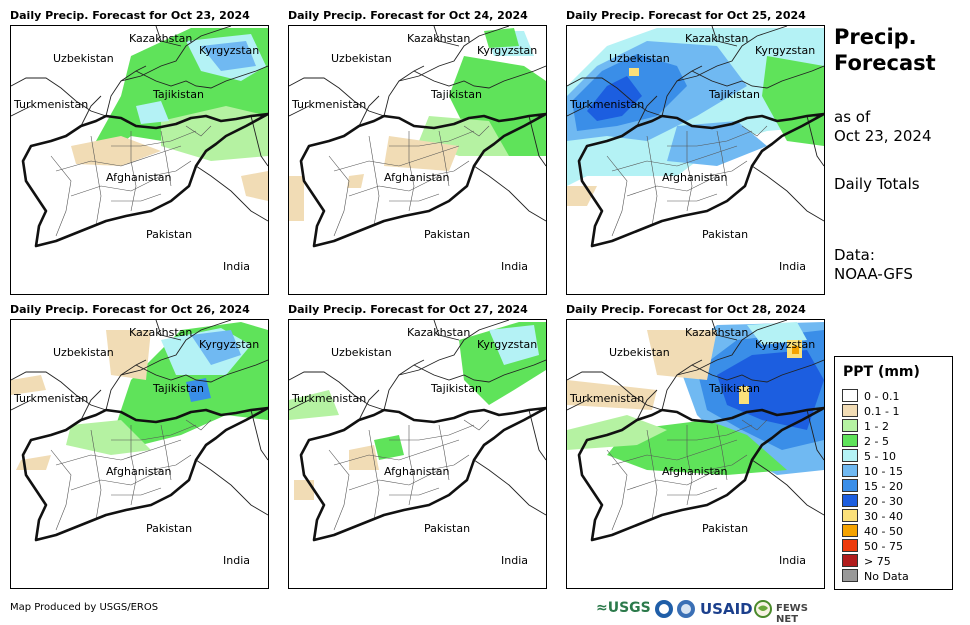 Image resolution: width=970 pixels, height=625 pixels. I want to click on legend-item: 50 - 75, so click(872, 546).